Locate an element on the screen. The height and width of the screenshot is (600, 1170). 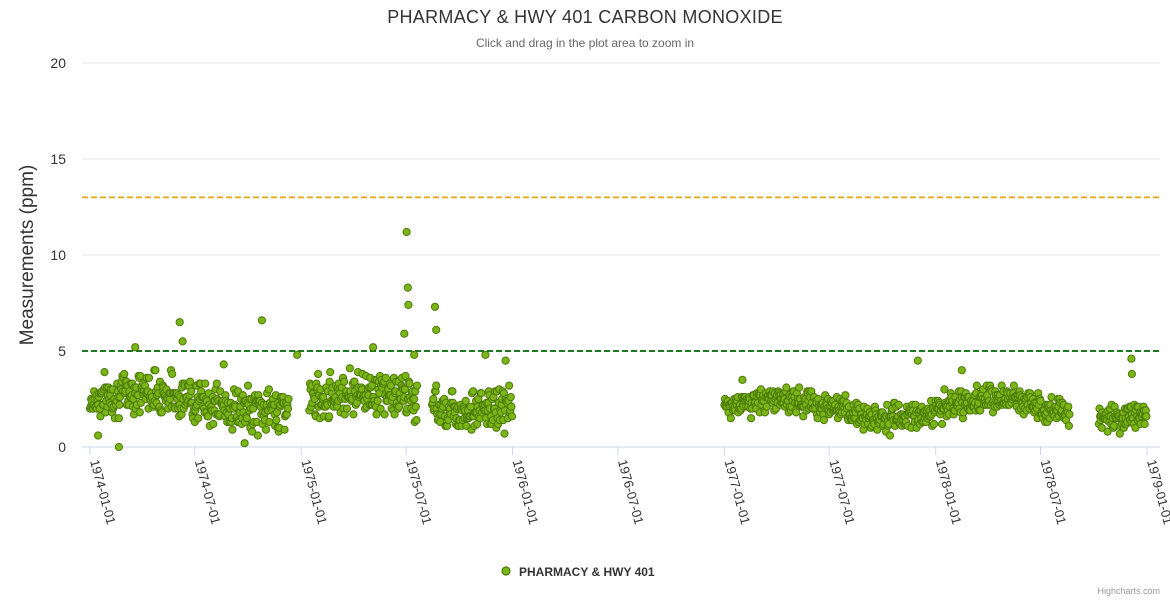
legend-label: PHARMACY & HWY 401 is located at coordinates (587, 572).